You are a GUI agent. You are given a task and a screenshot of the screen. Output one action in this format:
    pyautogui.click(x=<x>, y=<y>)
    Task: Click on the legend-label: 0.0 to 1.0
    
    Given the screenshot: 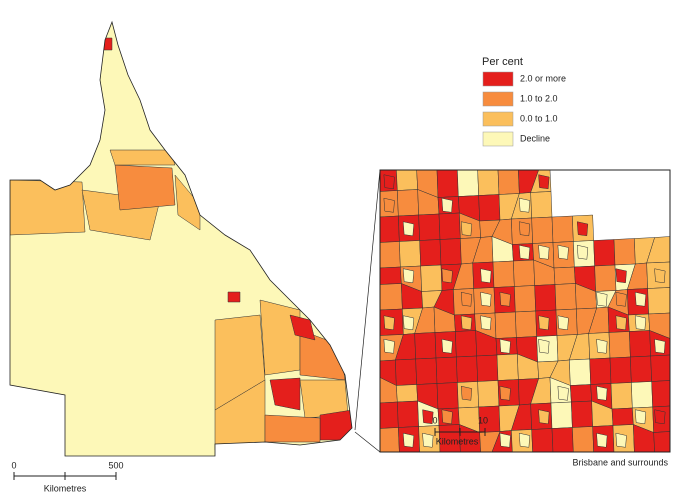 What is the action you would take?
    pyautogui.click(x=539, y=118)
    